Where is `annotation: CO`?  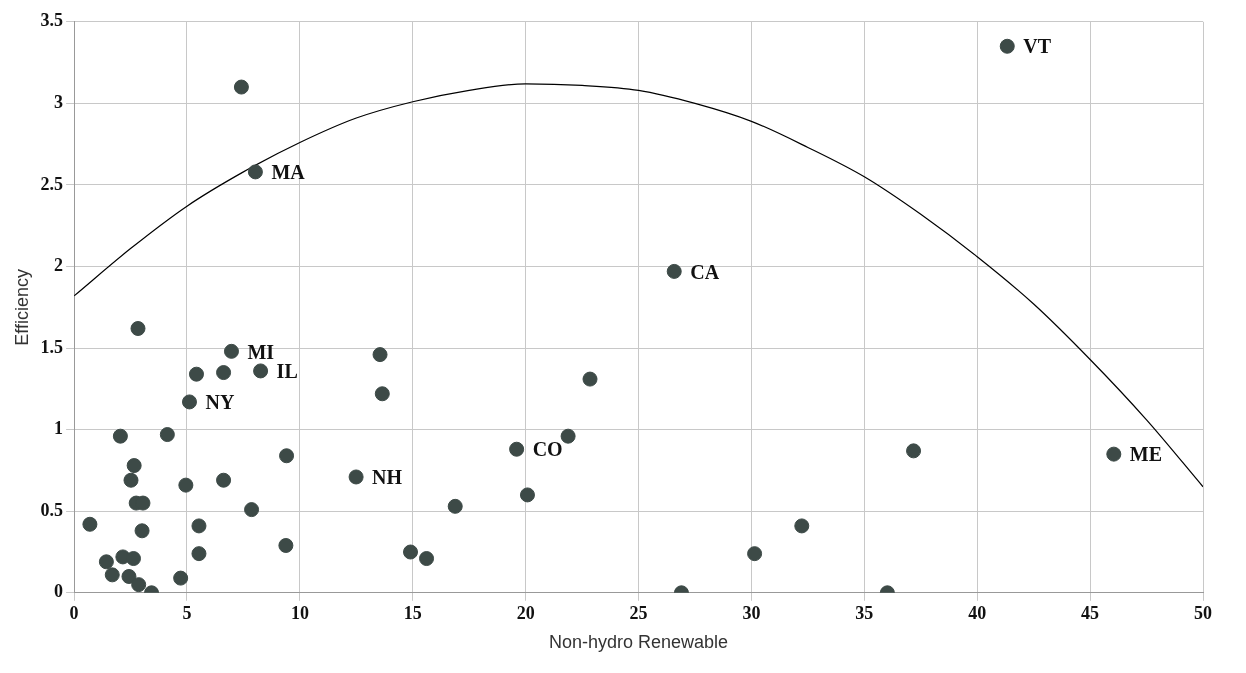
annotation: CO is located at coordinates (547, 449).